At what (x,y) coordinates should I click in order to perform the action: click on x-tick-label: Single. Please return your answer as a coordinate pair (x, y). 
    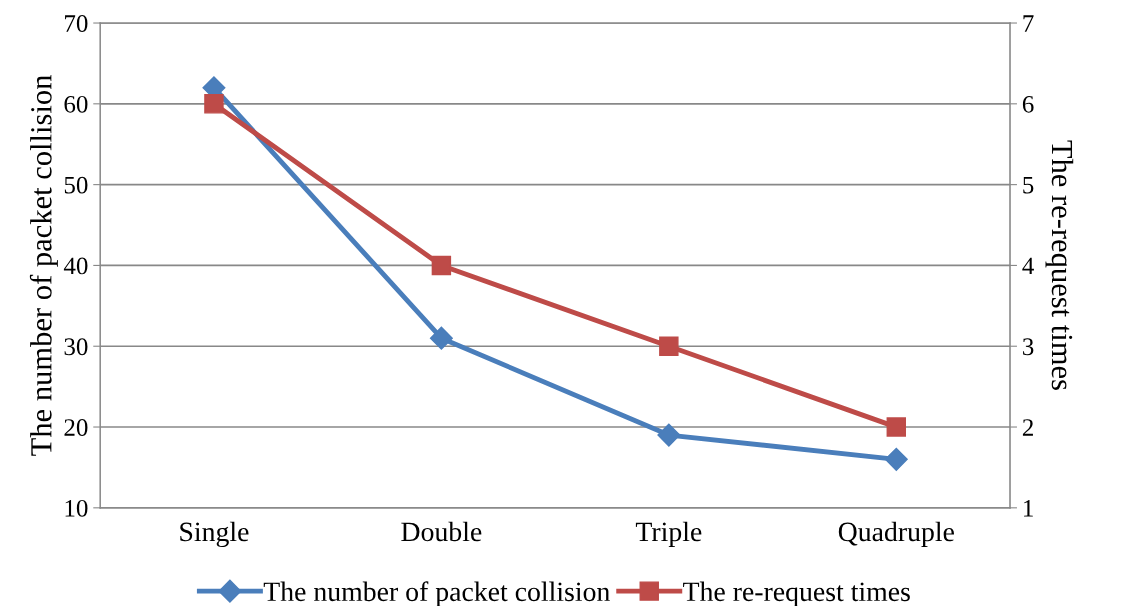
    Looking at the image, I should click on (214, 534).